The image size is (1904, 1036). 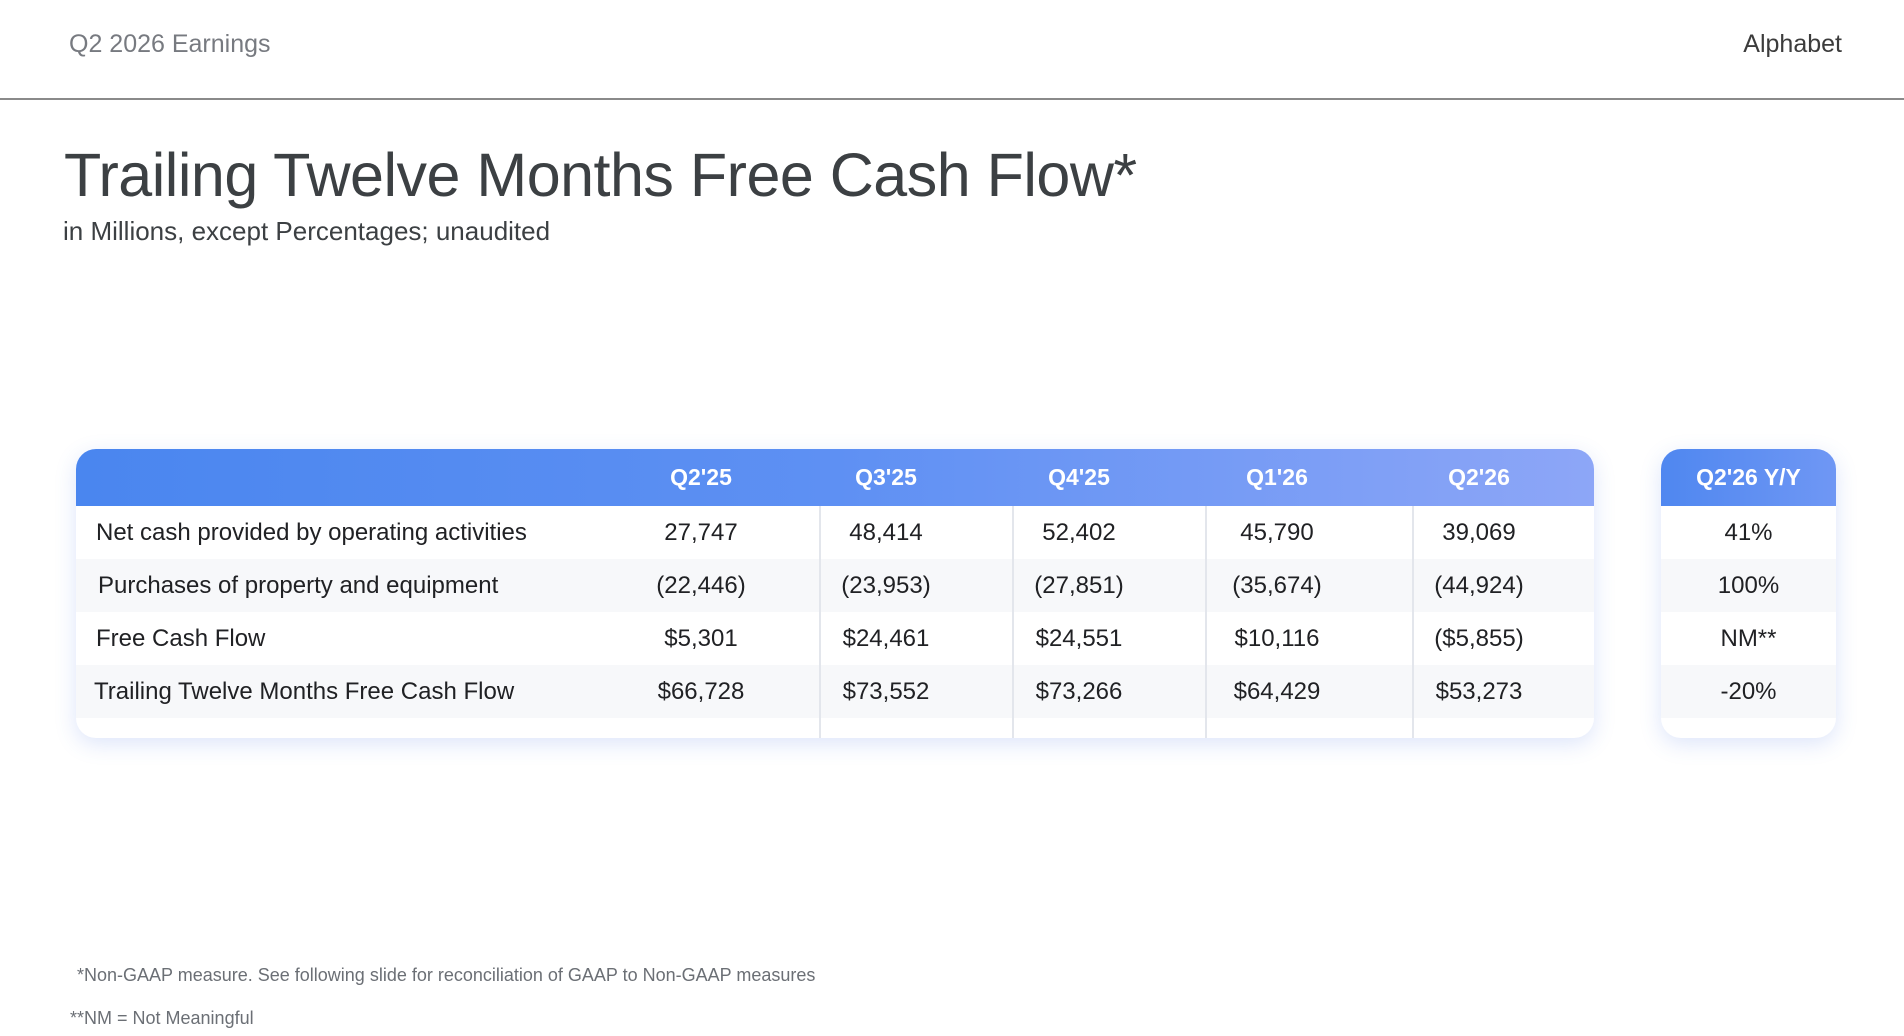 What do you see at coordinates (886, 532) in the screenshot?
I see `table-cell: 48,414` at bounding box center [886, 532].